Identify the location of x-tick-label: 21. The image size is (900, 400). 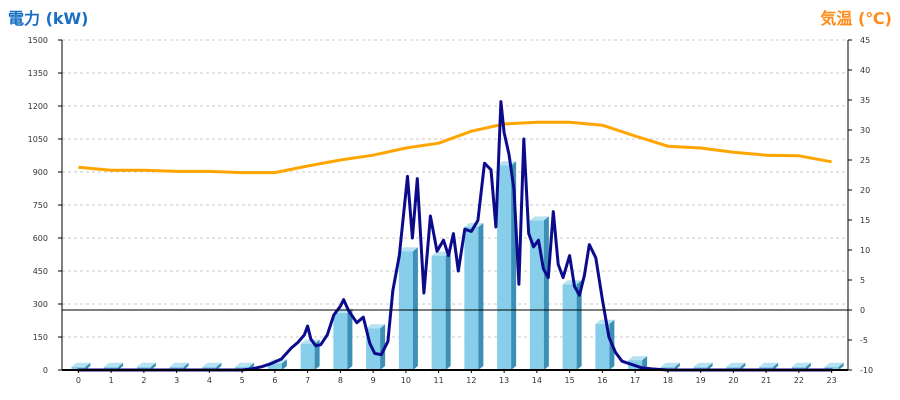
(766, 380).